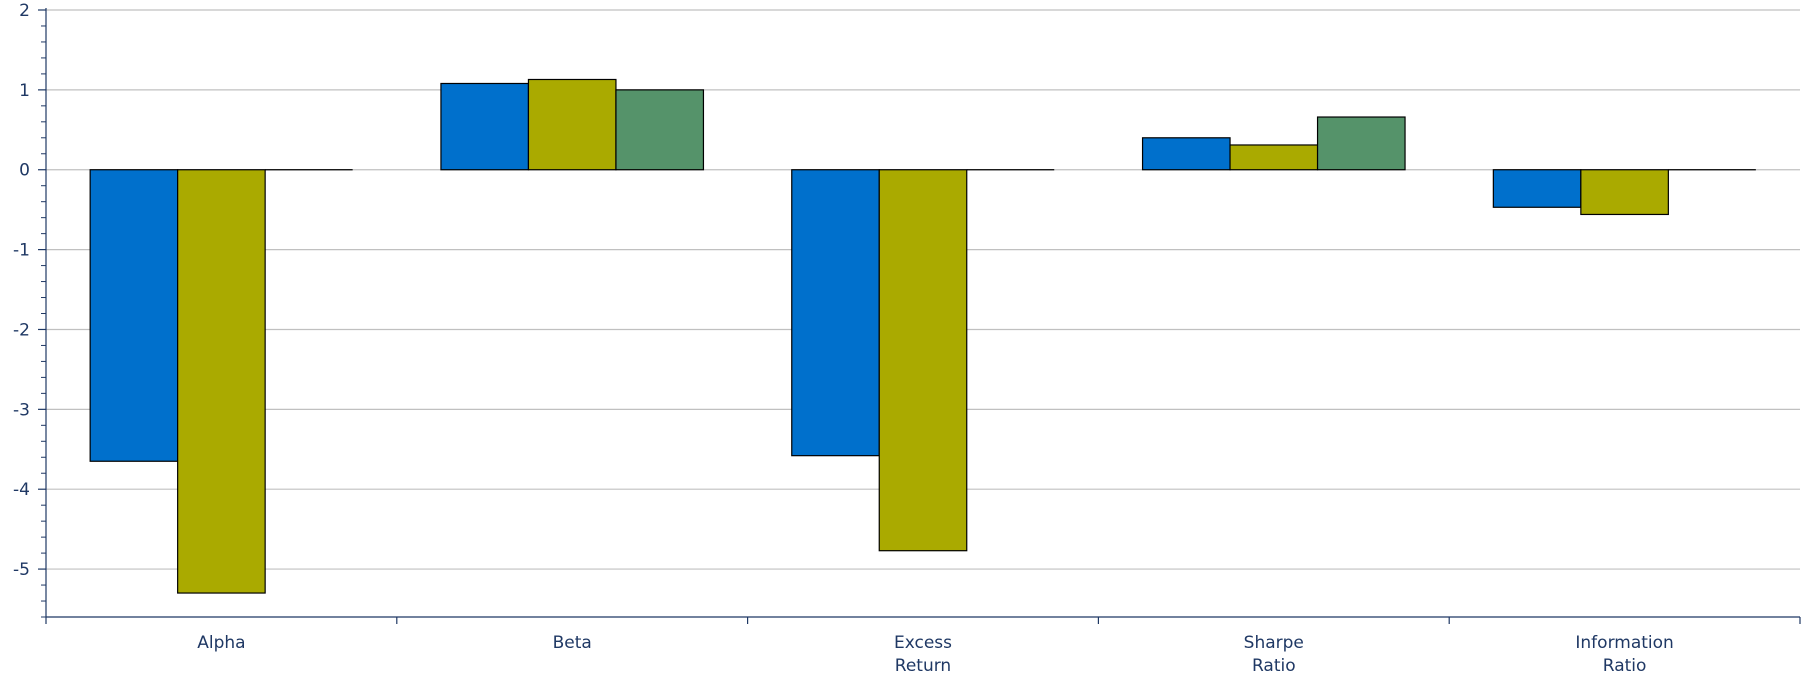 This screenshot has height=686, width=1807. Describe the element at coordinates (1274, 654) in the screenshot. I see `category-label: Sharpe Ratio` at that location.